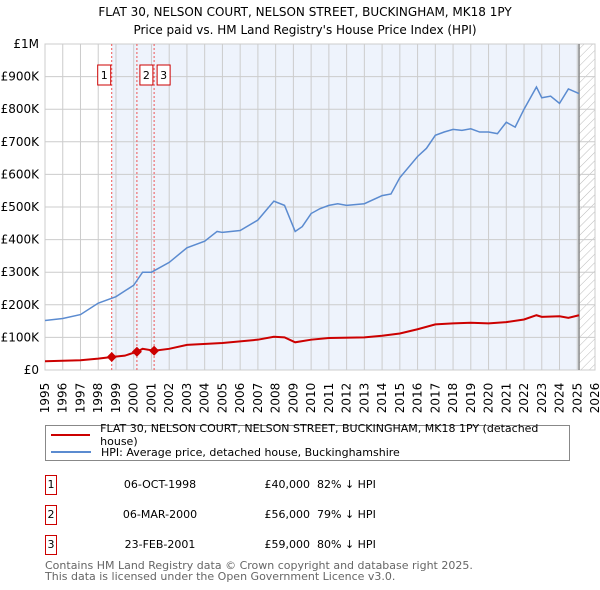 The image size is (600, 590). What do you see at coordinates (542, 398) in the screenshot?
I see `x-tick-label: 2023` at bounding box center [542, 398].